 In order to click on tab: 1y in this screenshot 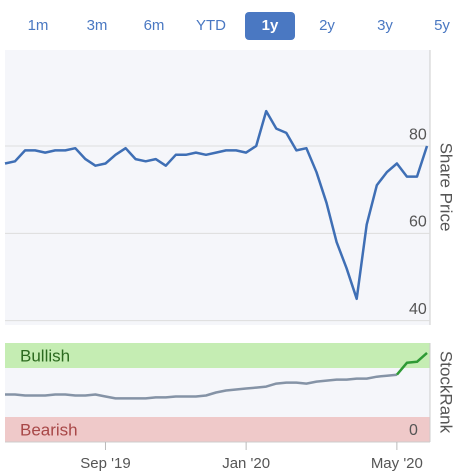, I will do `click(270, 25)`.